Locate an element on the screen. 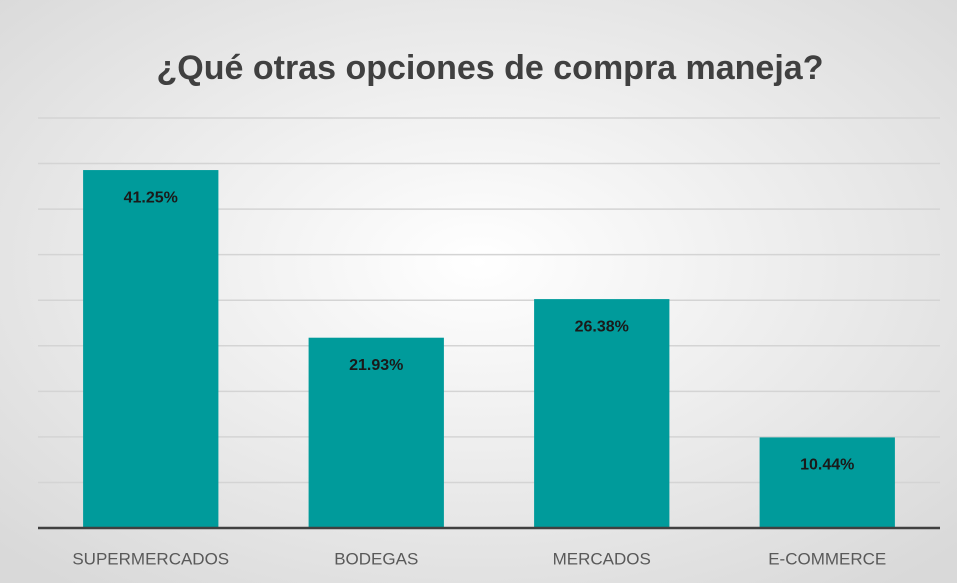 The image size is (957, 588). x-tick-label: E-COMMERCE is located at coordinates (827, 558).